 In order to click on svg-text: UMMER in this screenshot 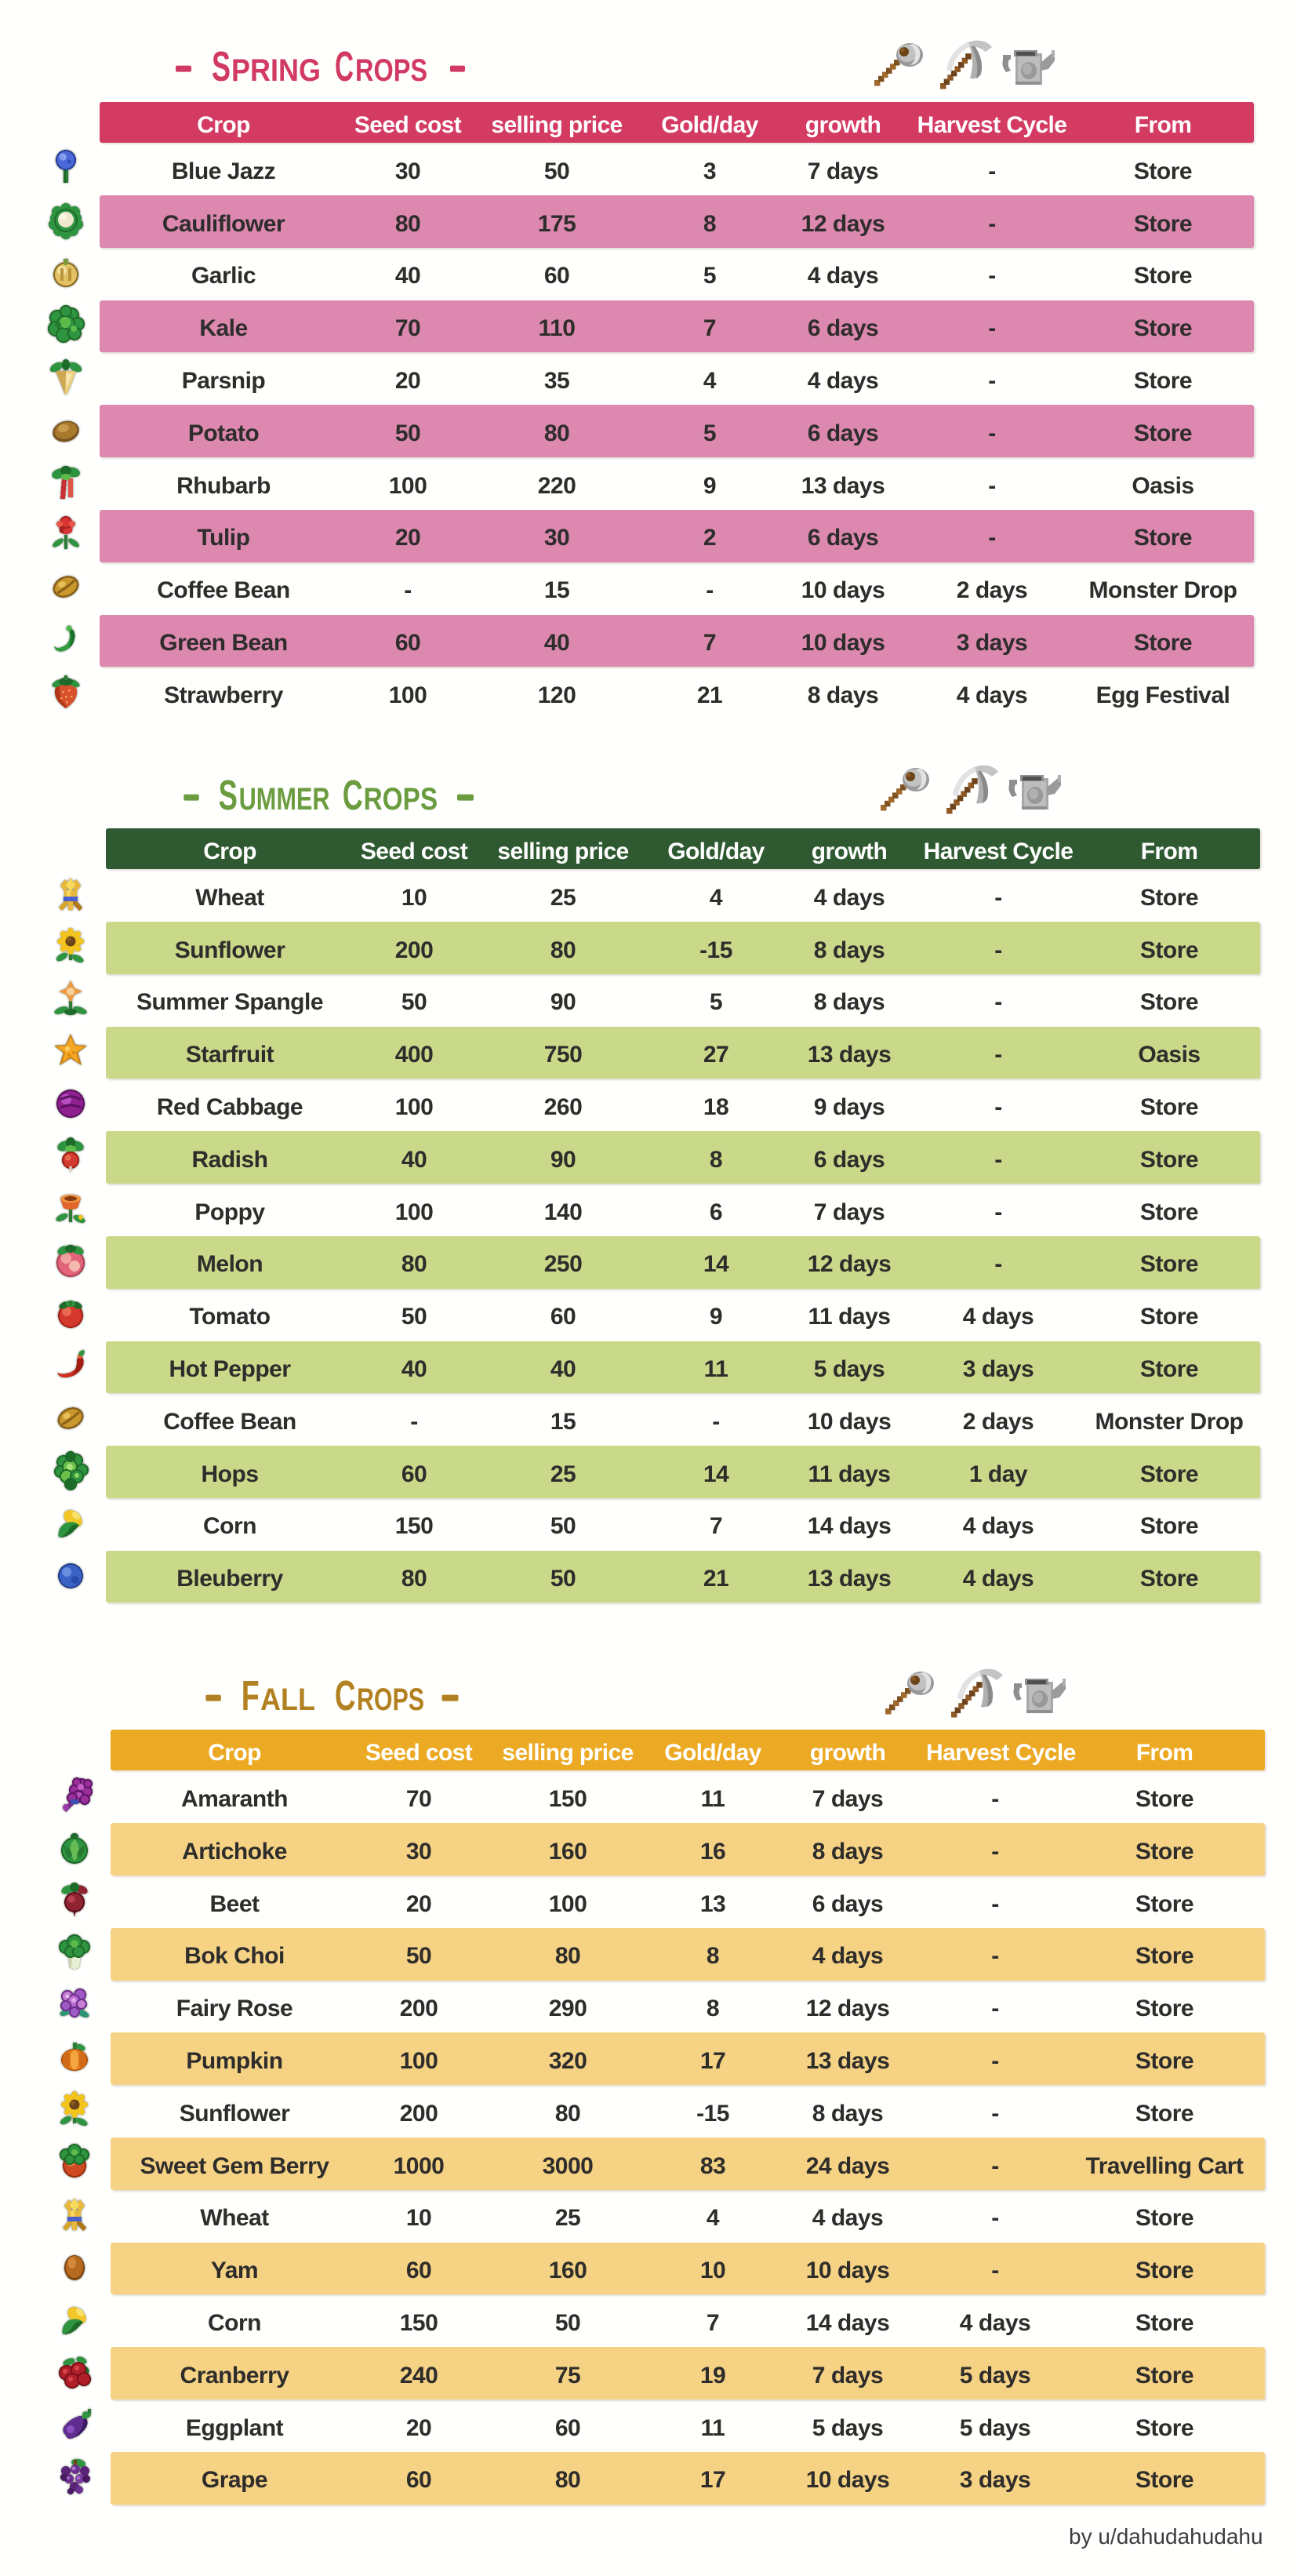, I will do `click(284, 799)`.